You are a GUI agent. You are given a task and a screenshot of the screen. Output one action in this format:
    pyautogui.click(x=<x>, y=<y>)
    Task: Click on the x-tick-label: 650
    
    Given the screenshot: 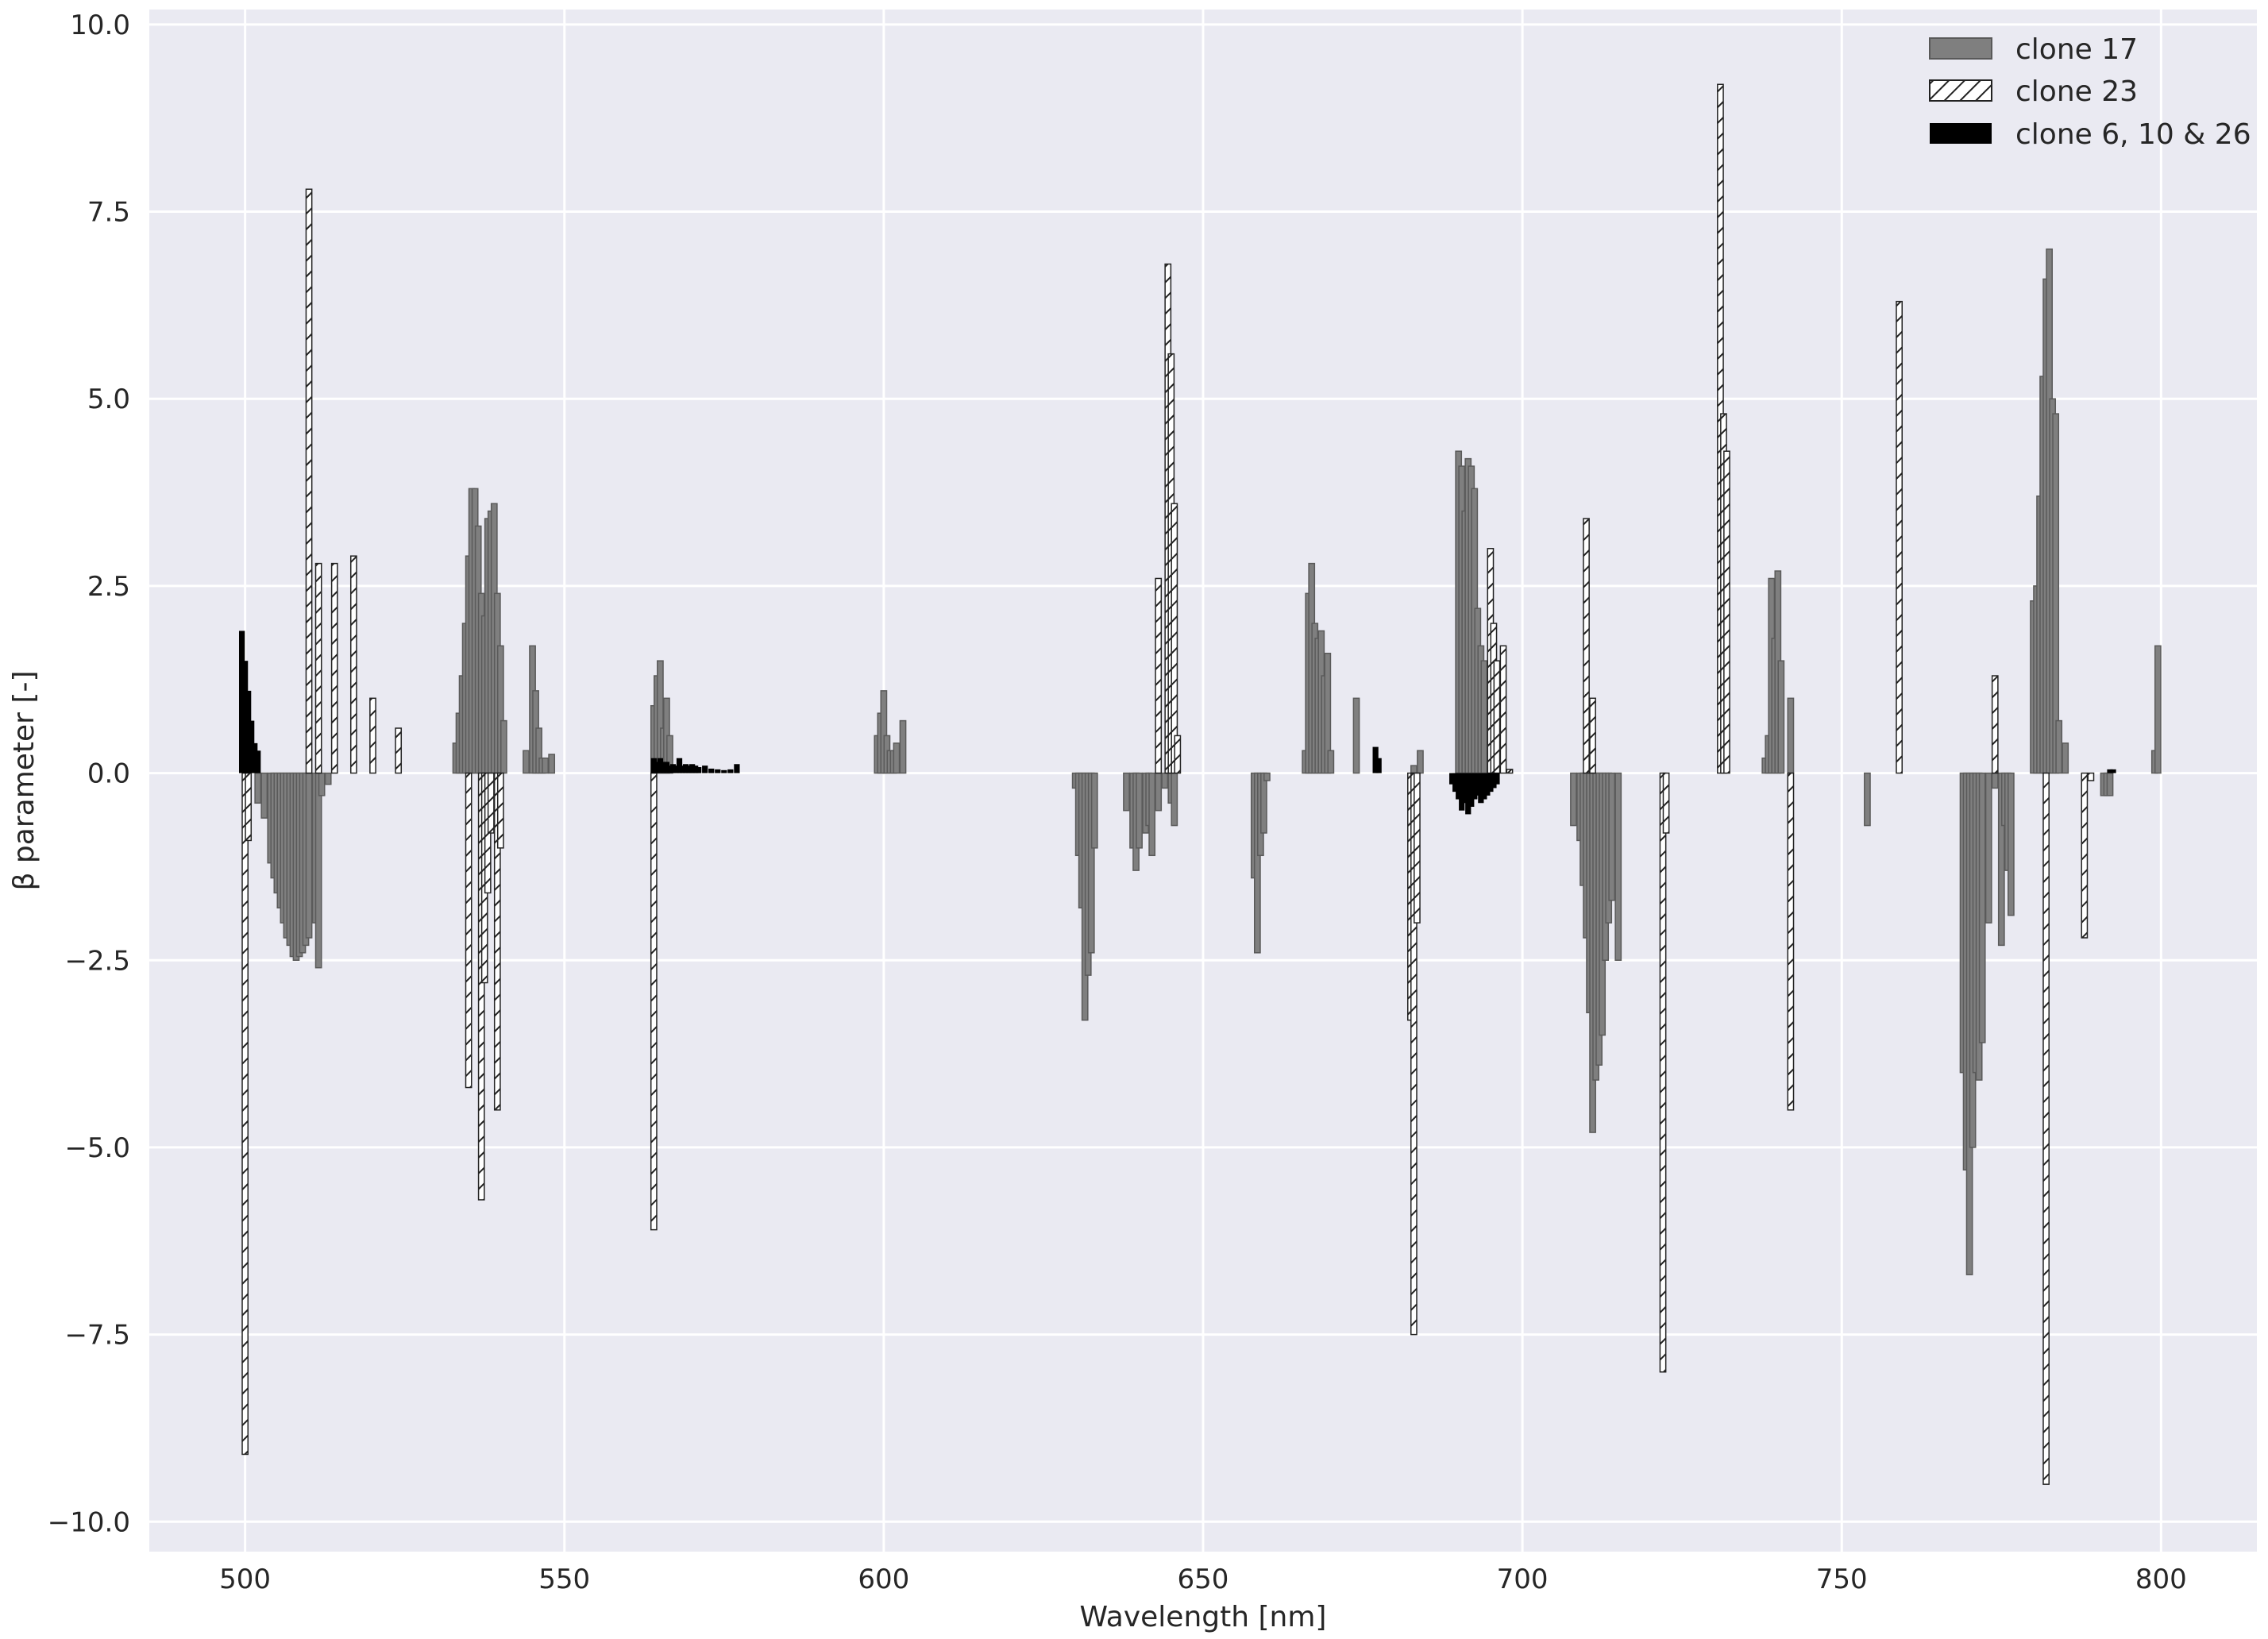 What is the action you would take?
    pyautogui.click(x=1203, y=1579)
    